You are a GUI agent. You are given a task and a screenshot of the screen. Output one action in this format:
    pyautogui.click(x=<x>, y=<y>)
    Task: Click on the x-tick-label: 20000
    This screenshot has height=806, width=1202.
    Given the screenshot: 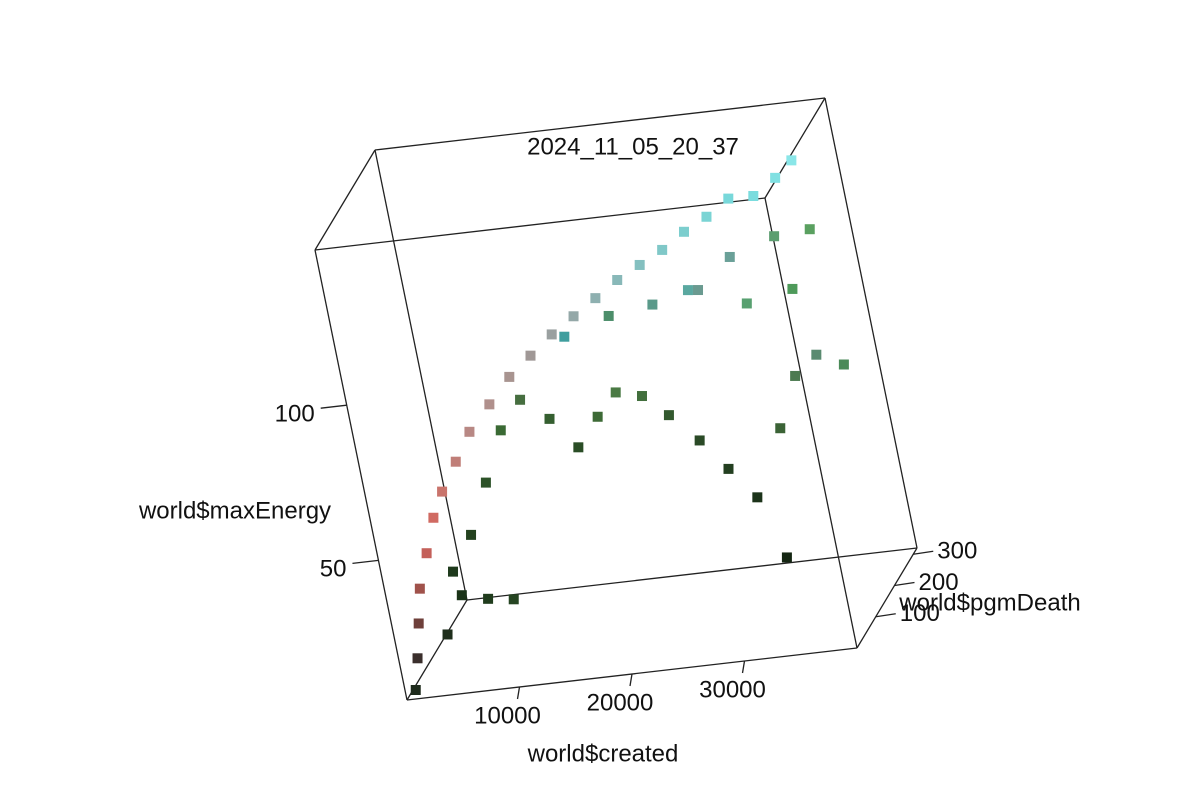 What is the action you would take?
    pyautogui.click(x=620, y=702)
    